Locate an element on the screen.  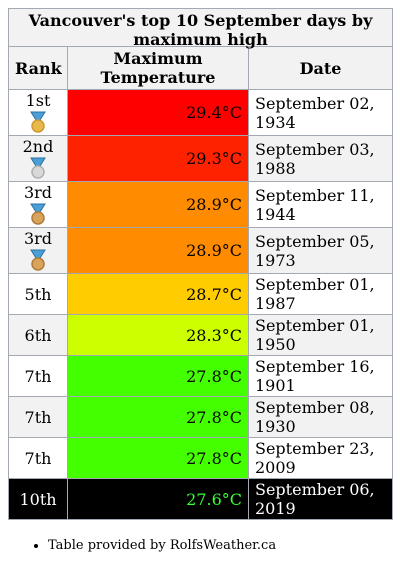
temperature-cell: 29.4°C is located at coordinates (158, 112).